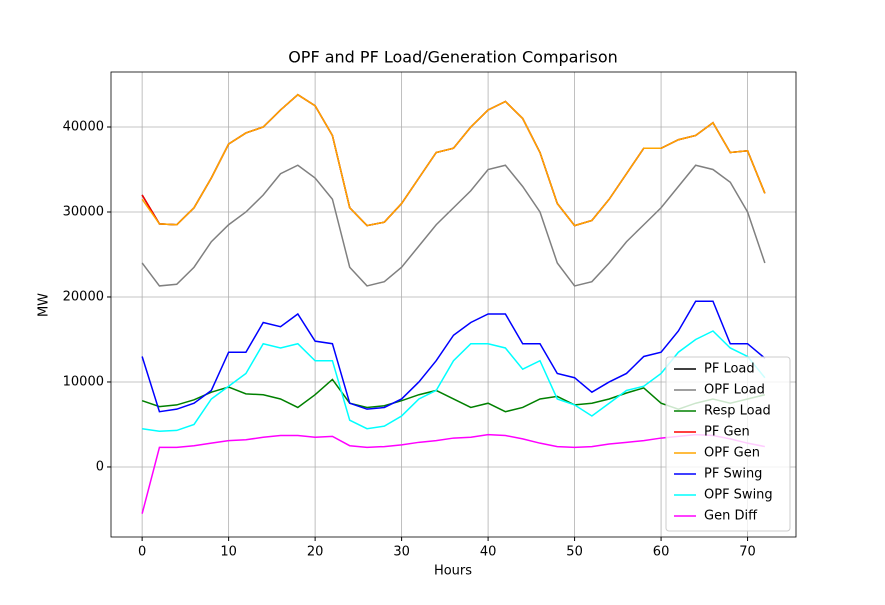  I want to click on x-tick-label: 40, so click(488, 552).